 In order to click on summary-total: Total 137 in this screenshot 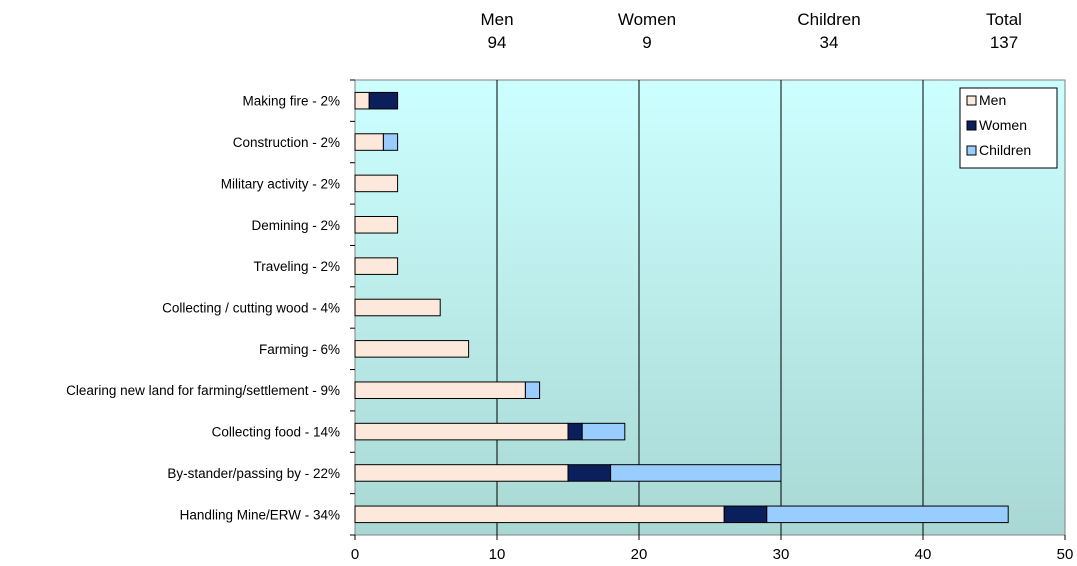, I will do `click(1004, 31)`.